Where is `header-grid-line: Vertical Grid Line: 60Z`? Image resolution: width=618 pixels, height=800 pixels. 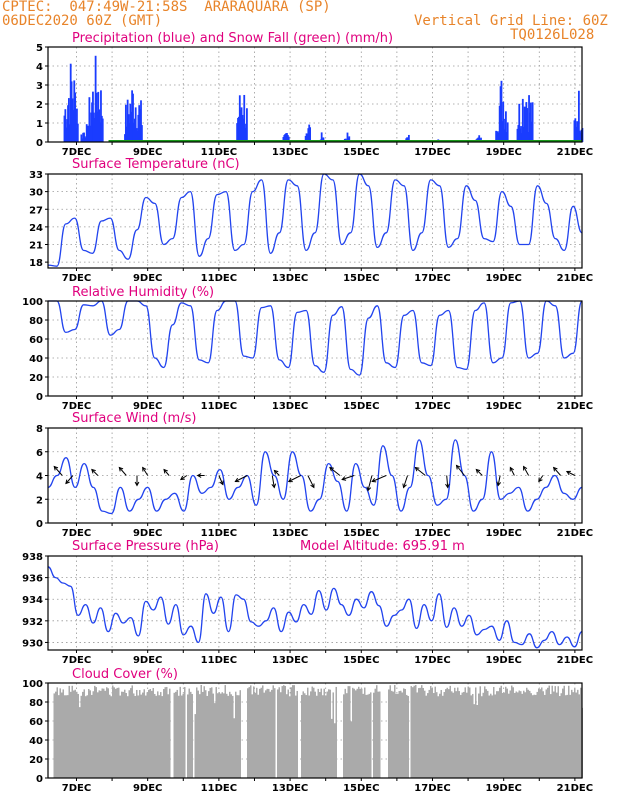 header-grid-line: Vertical Grid Line: 60Z is located at coordinates (511, 21).